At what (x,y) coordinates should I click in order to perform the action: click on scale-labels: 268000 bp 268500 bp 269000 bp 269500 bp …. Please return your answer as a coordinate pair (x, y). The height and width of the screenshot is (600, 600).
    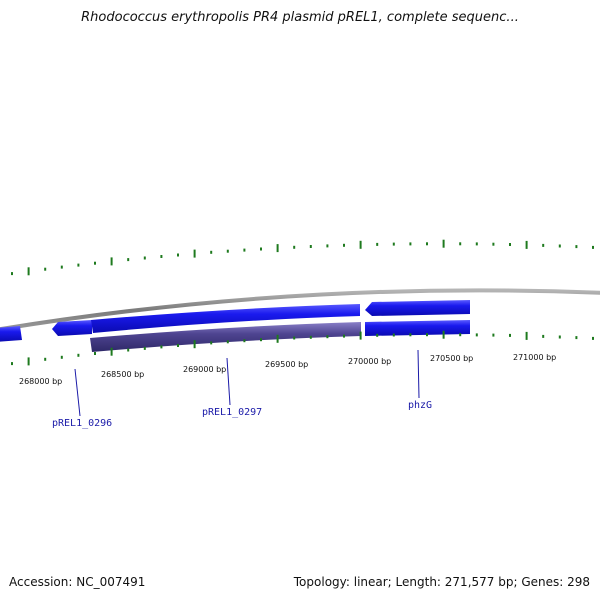
    Looking at the image, I should click on (287, 369).